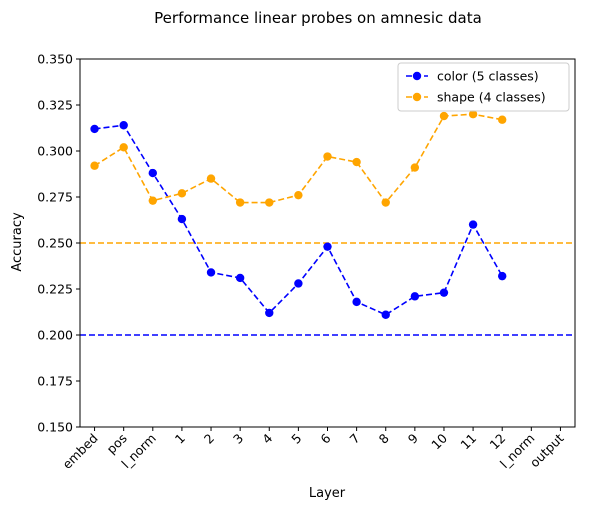 The width and height of the screenshot is (605, 510). Describe the element at coordinates (55, 105) in the screenshot. I see `y-tick-label-7: 0.325` at that location.